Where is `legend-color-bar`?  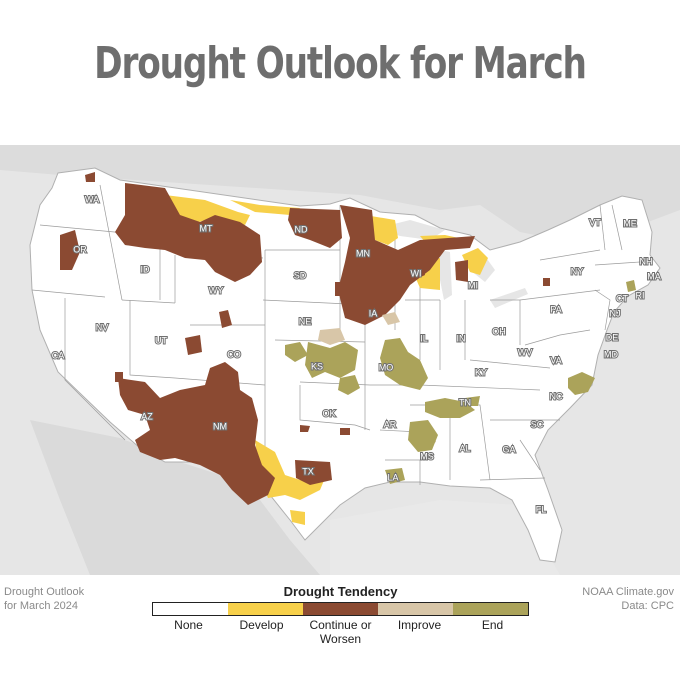
legend-color-bar is located at coordinates (340, 609).